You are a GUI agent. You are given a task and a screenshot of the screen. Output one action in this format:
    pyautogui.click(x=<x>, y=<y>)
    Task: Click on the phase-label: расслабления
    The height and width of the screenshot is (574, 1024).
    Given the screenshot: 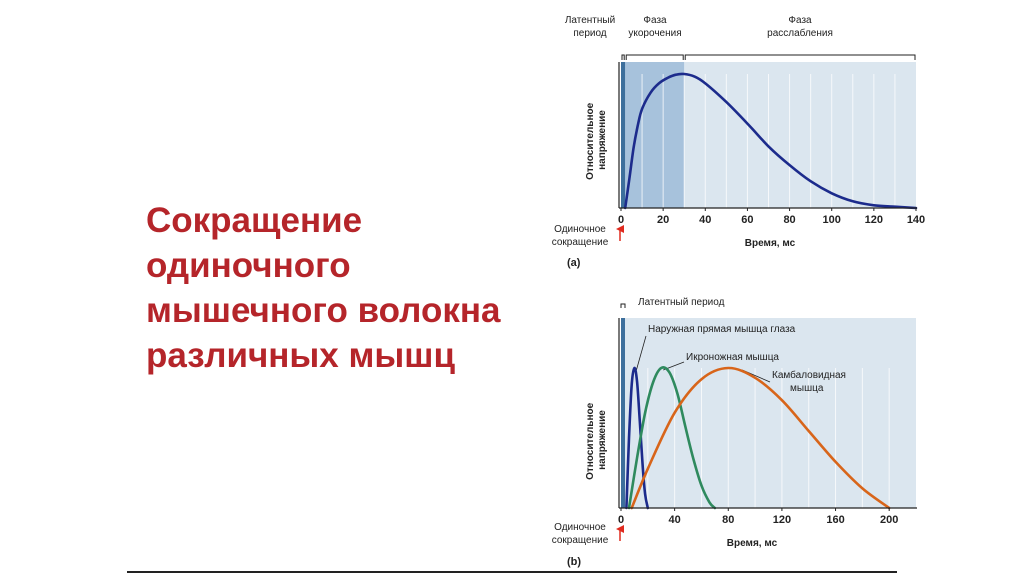 What is the action you would take?
    pyautogui.click(x=800, y=33)
    